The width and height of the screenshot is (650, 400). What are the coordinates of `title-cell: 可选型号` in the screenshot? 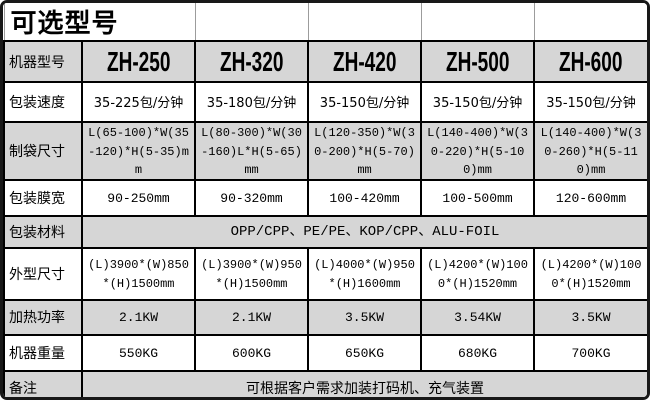 It's located at (99, 22).